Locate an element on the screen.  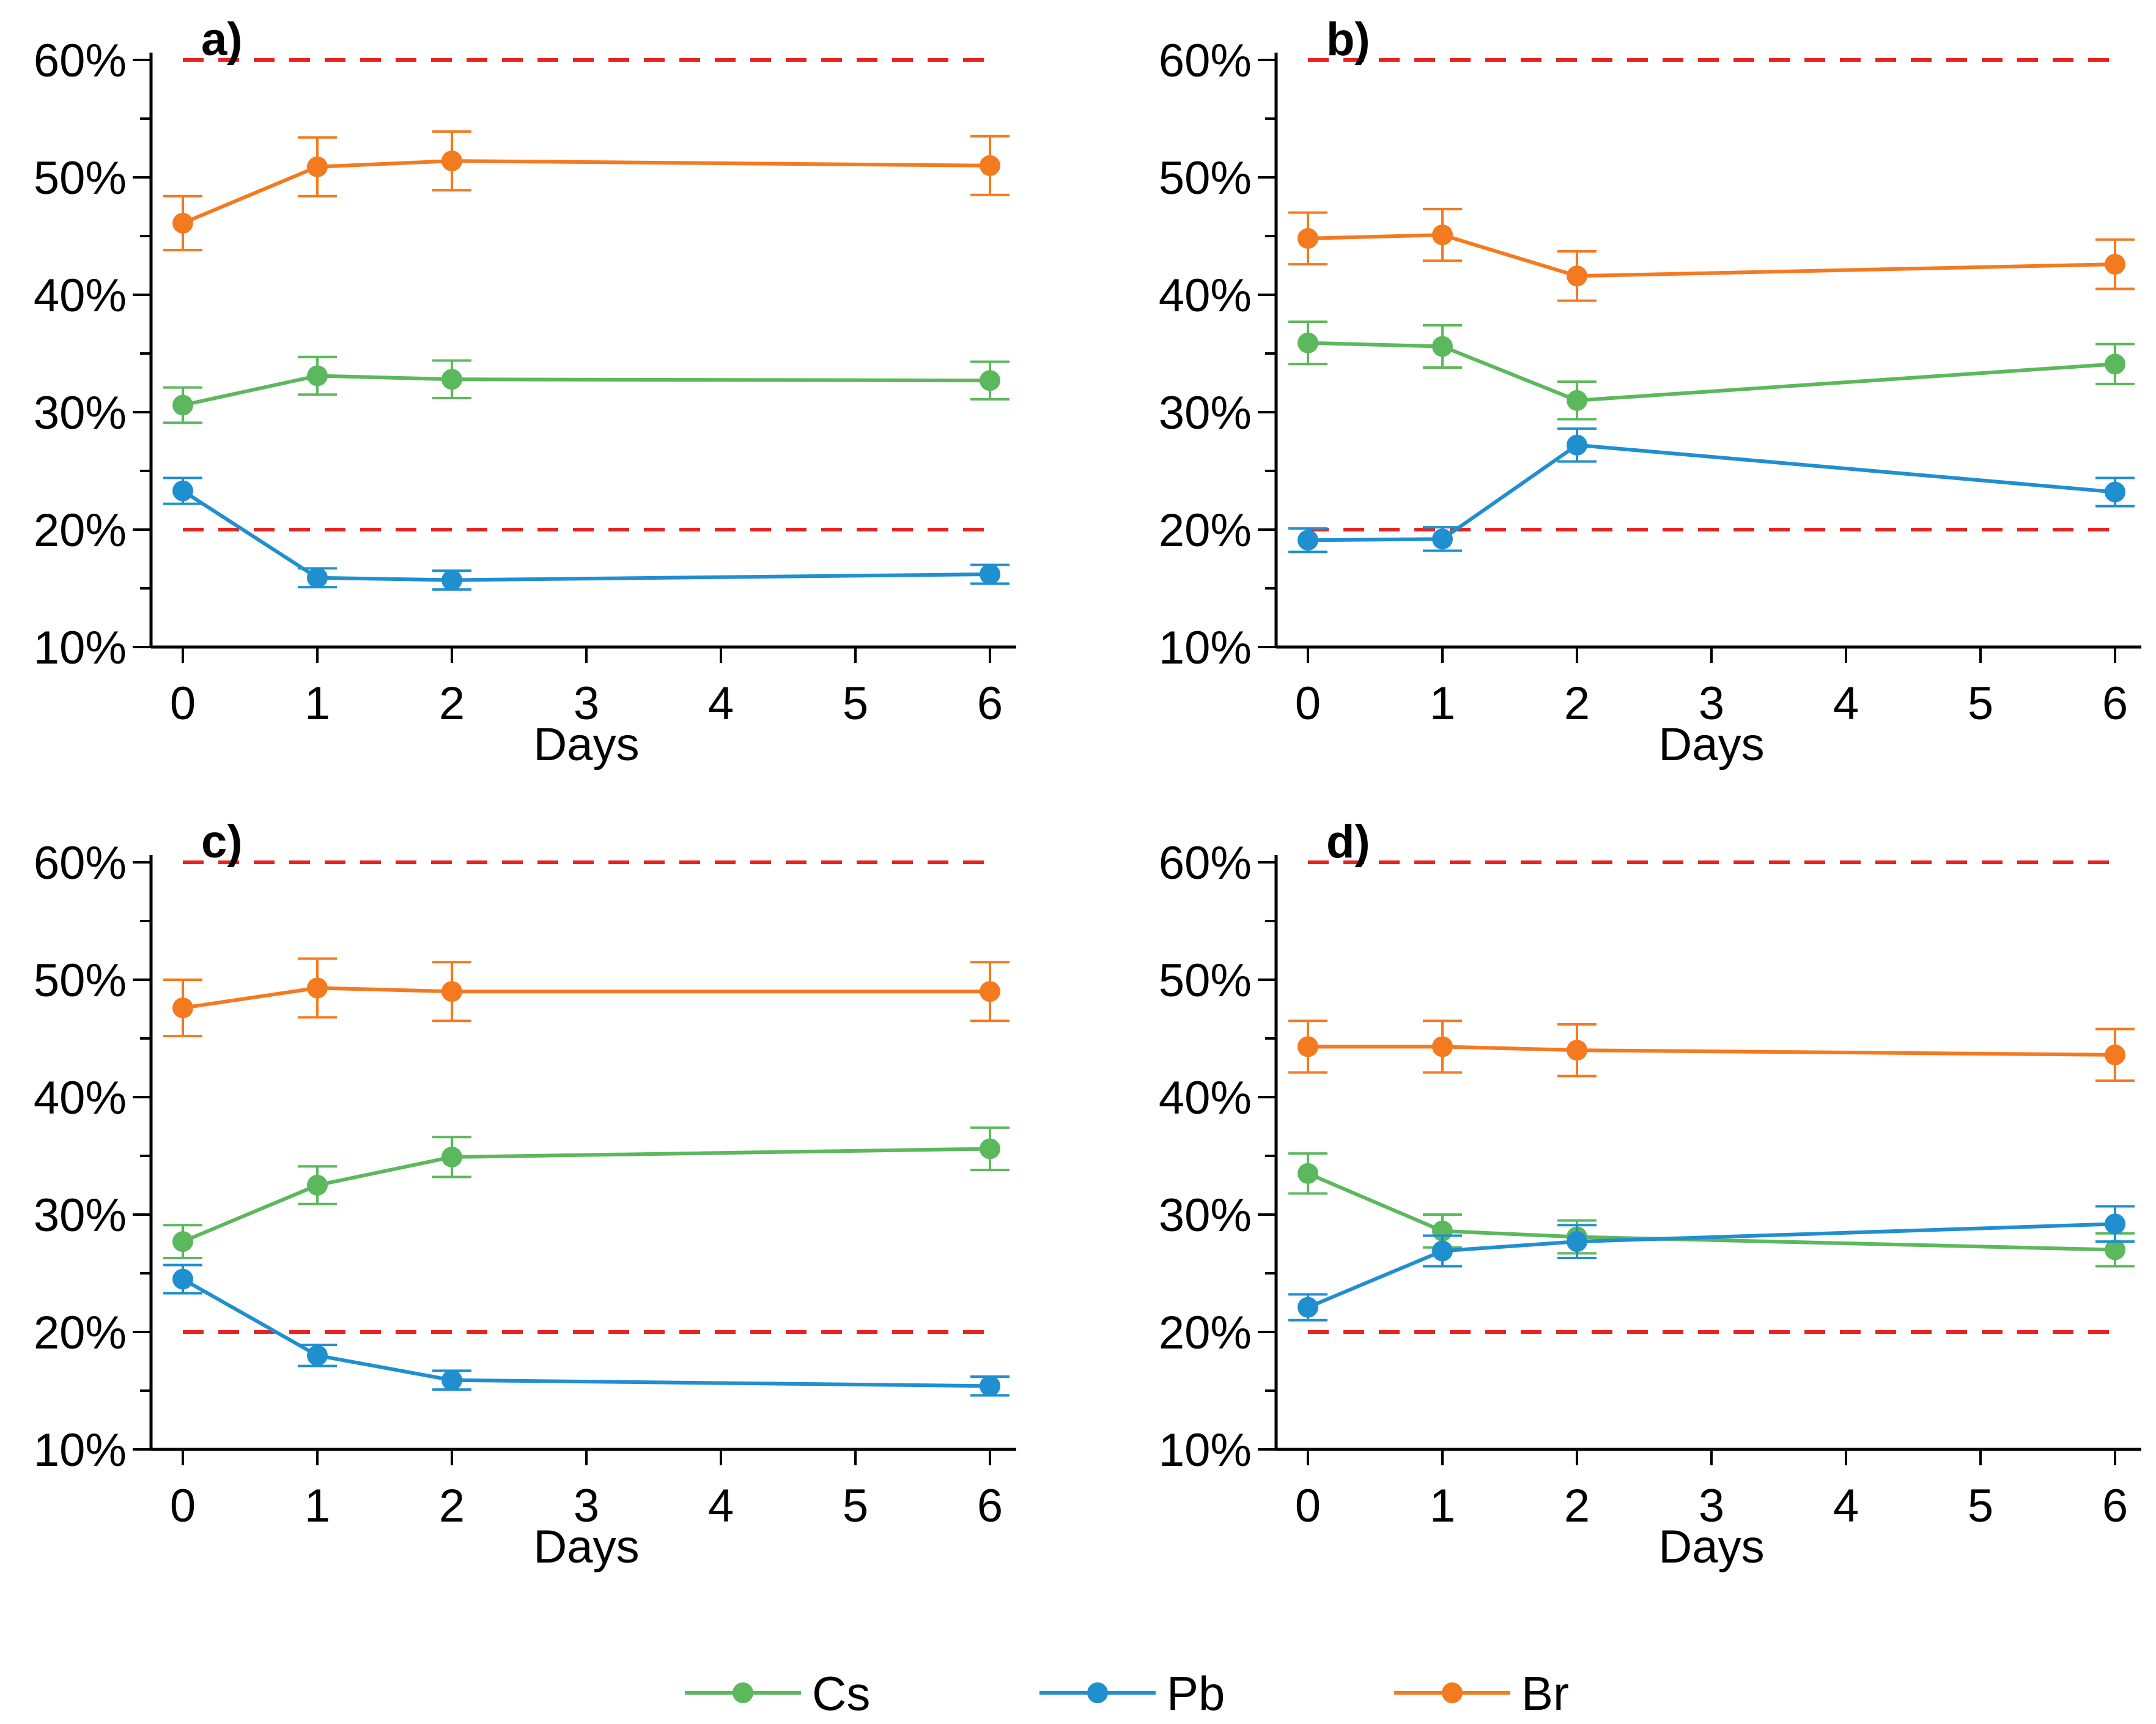
y-tick-label-a-4: 50% is located at coordinates (80, 178).